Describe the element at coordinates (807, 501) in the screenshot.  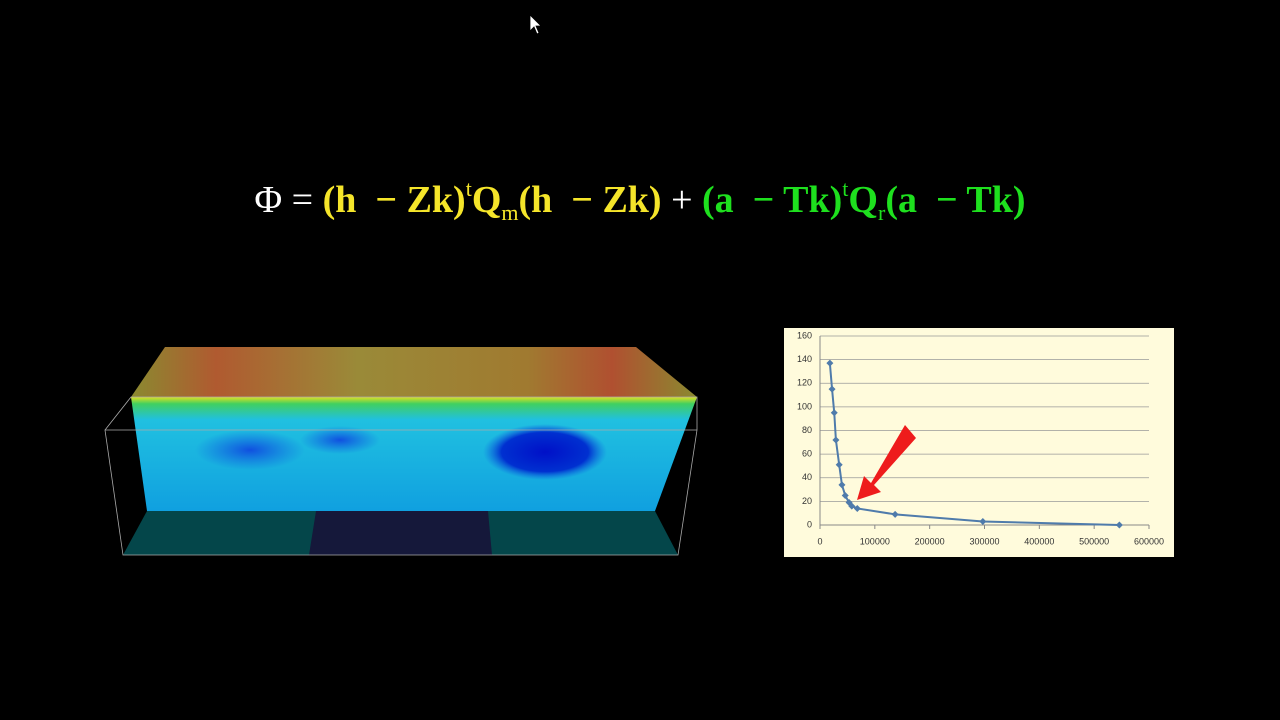
I see `y-tick-label: 20` at that location.